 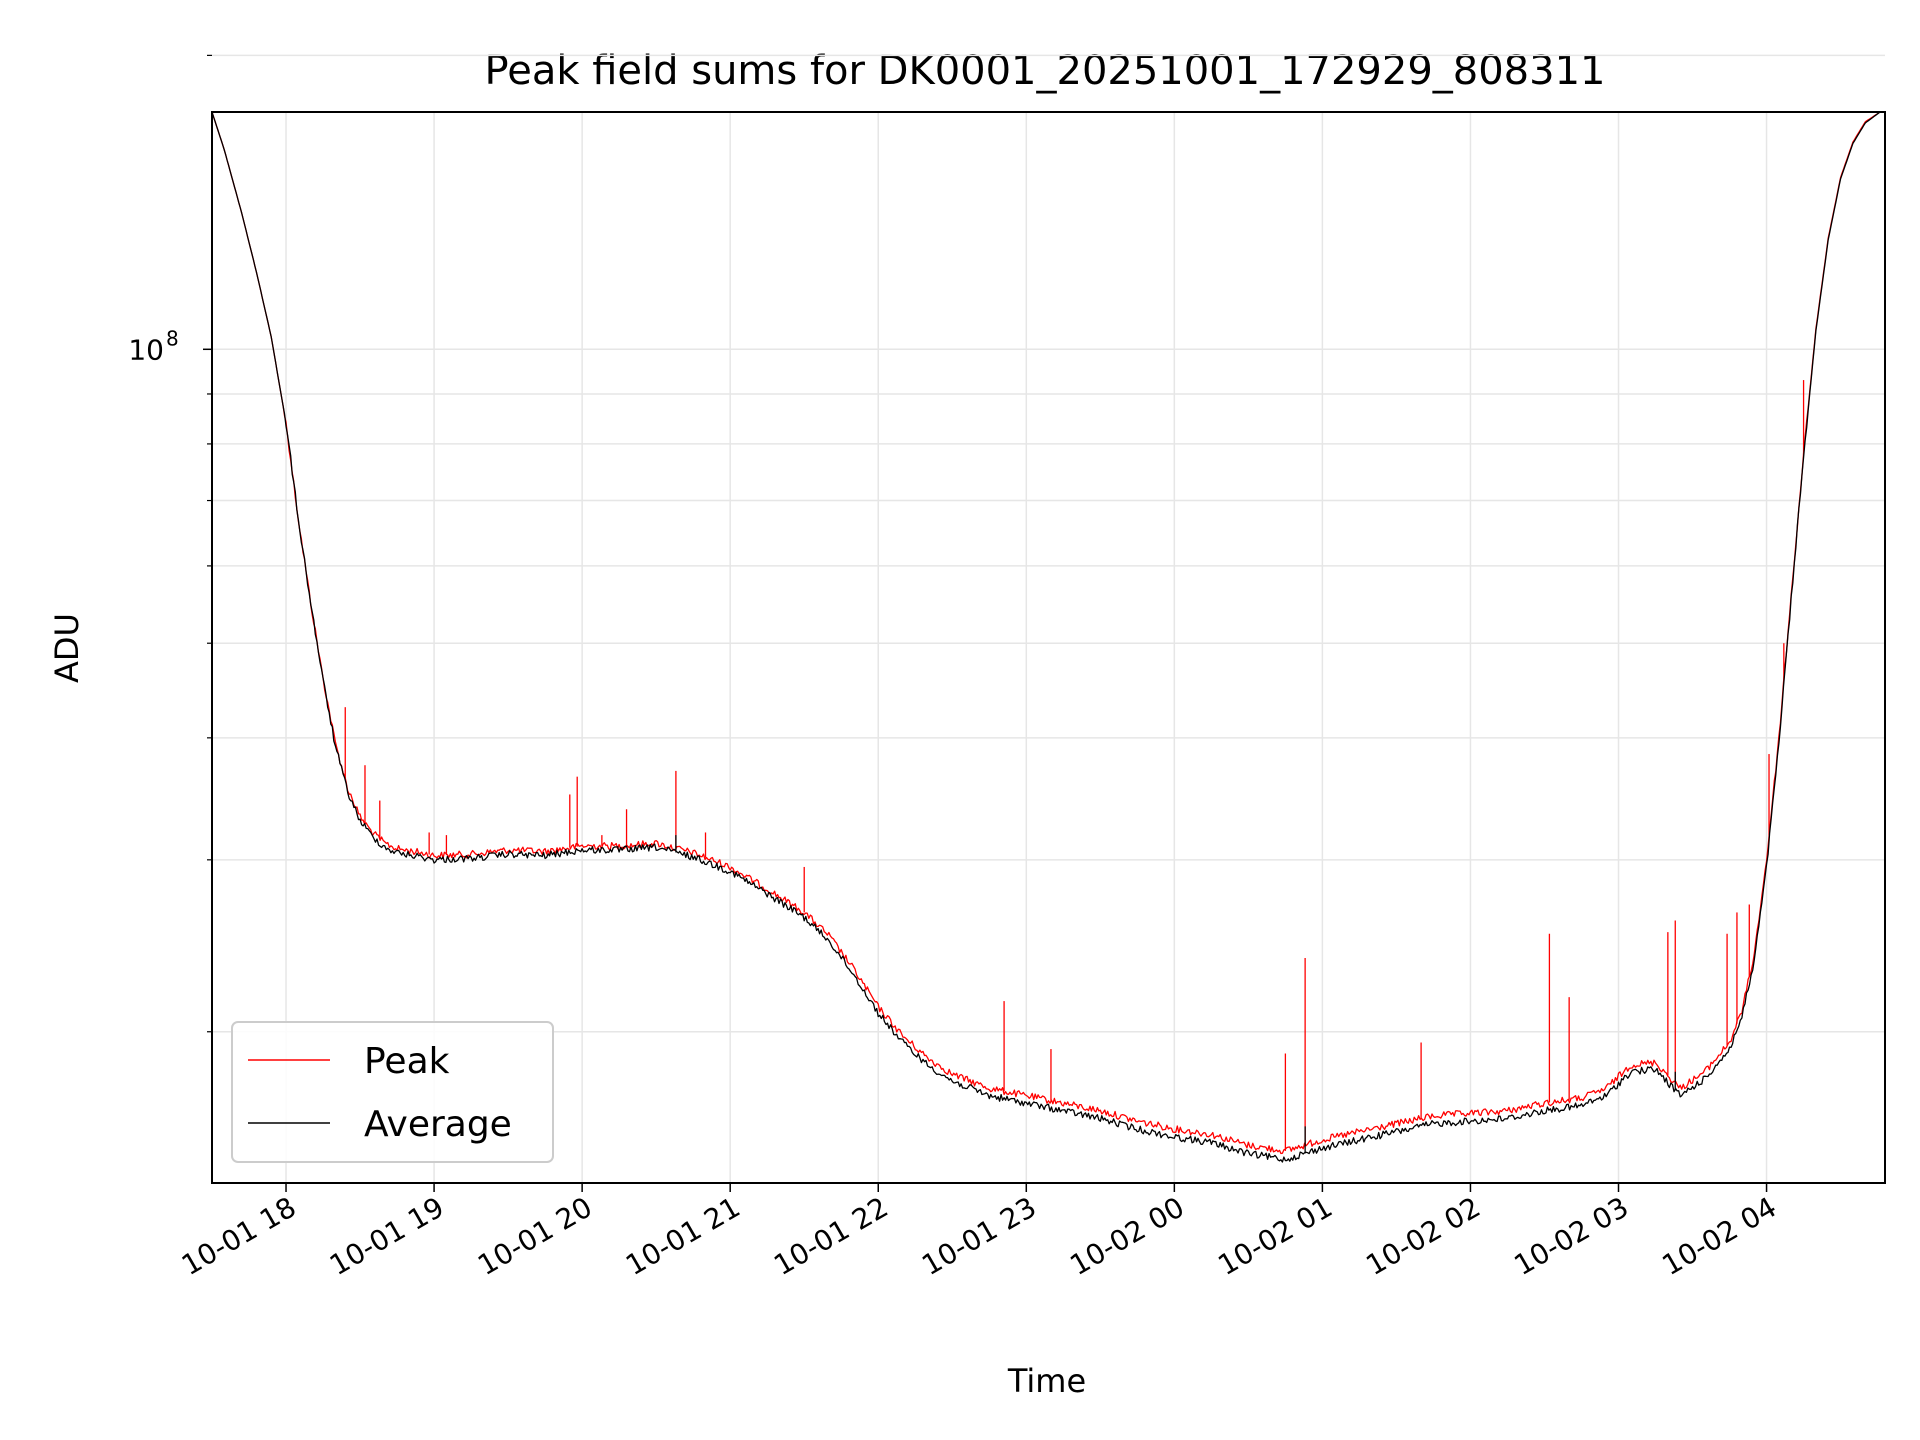 What do you see at coordinates (172, 338) in the screenshot?
I see `y-tick-label-exponent: 8` at bounding box center [172, 338].